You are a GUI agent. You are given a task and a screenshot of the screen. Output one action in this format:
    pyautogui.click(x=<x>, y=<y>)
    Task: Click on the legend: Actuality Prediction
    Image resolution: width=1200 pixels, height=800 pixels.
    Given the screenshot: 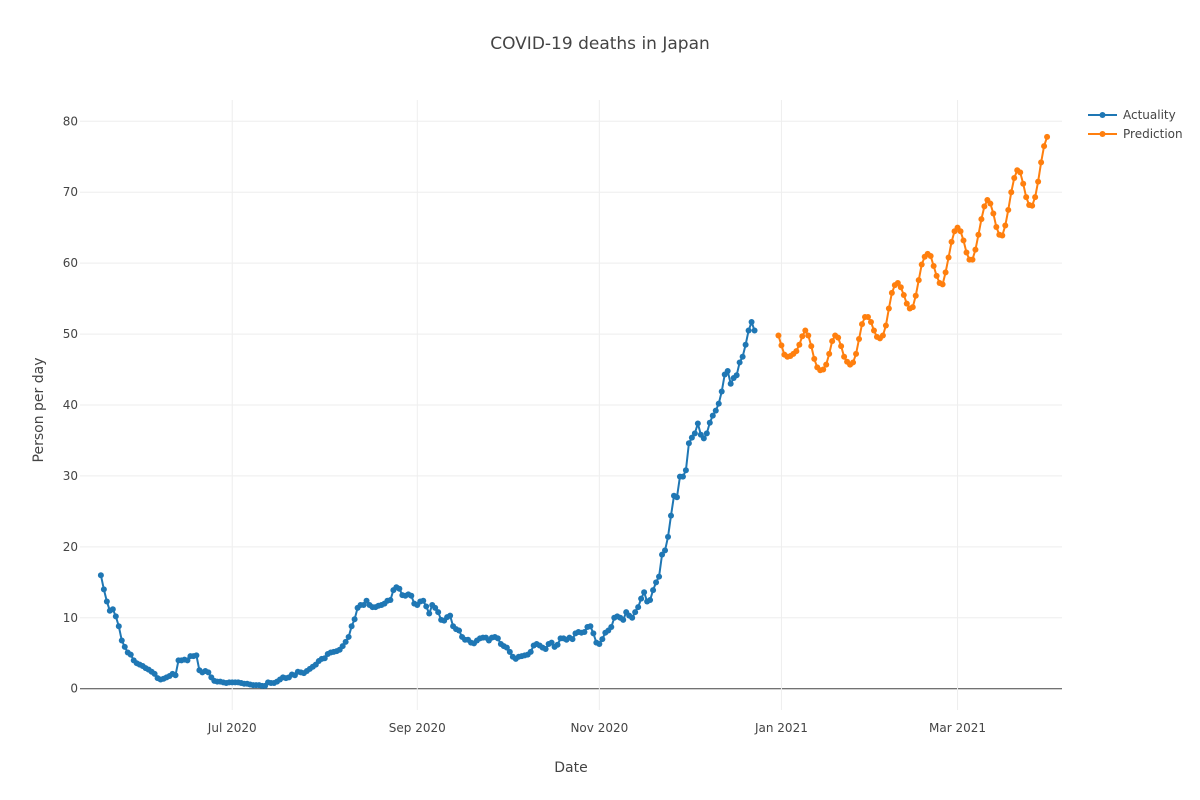 What is the action you would take?
    pyautogui.click(x=1135, y=124)
    